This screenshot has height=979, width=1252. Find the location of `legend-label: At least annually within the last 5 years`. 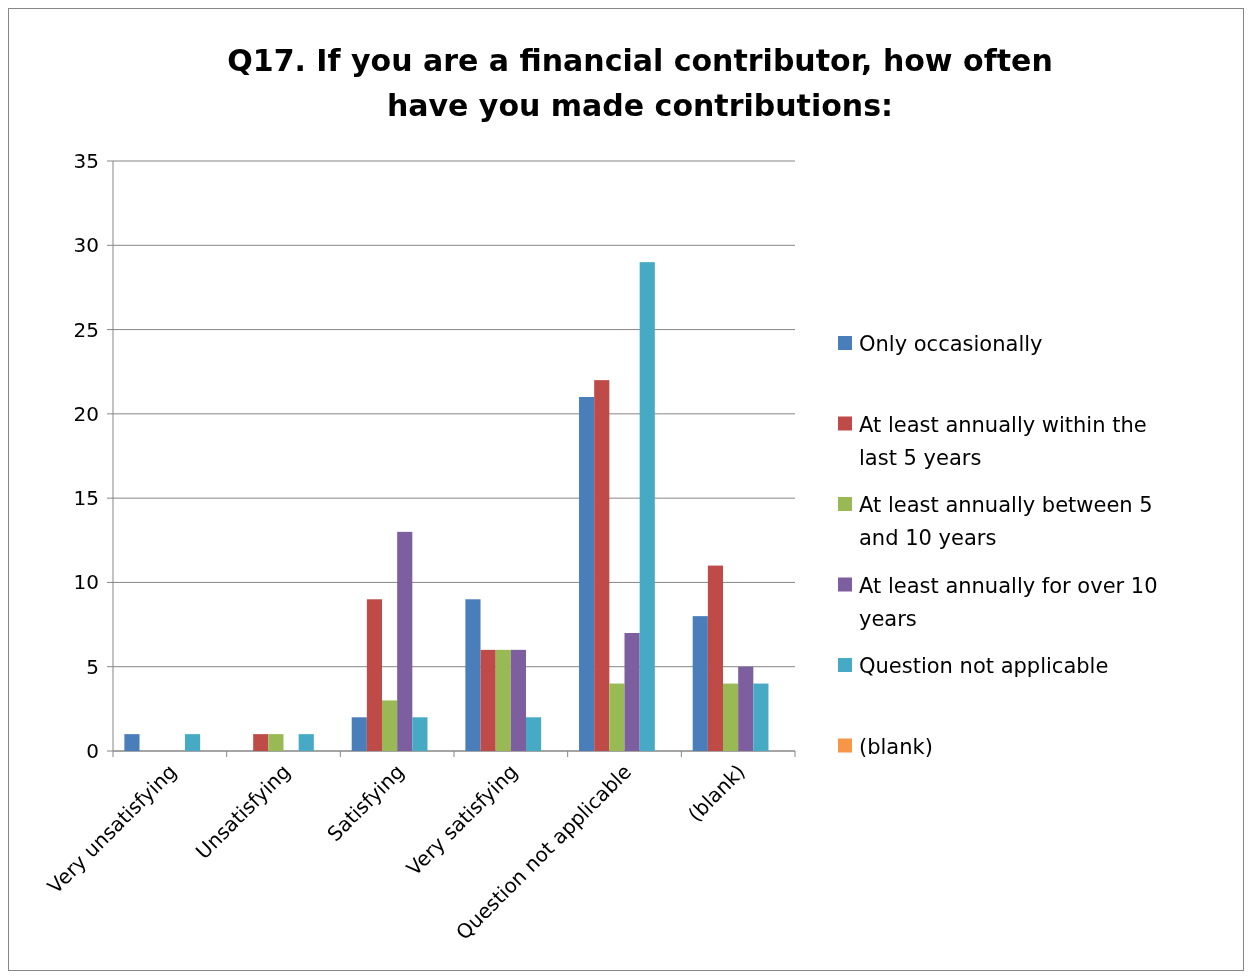

legend-label: At least annually within the last 5 years is located at coordinates (1003, 441).